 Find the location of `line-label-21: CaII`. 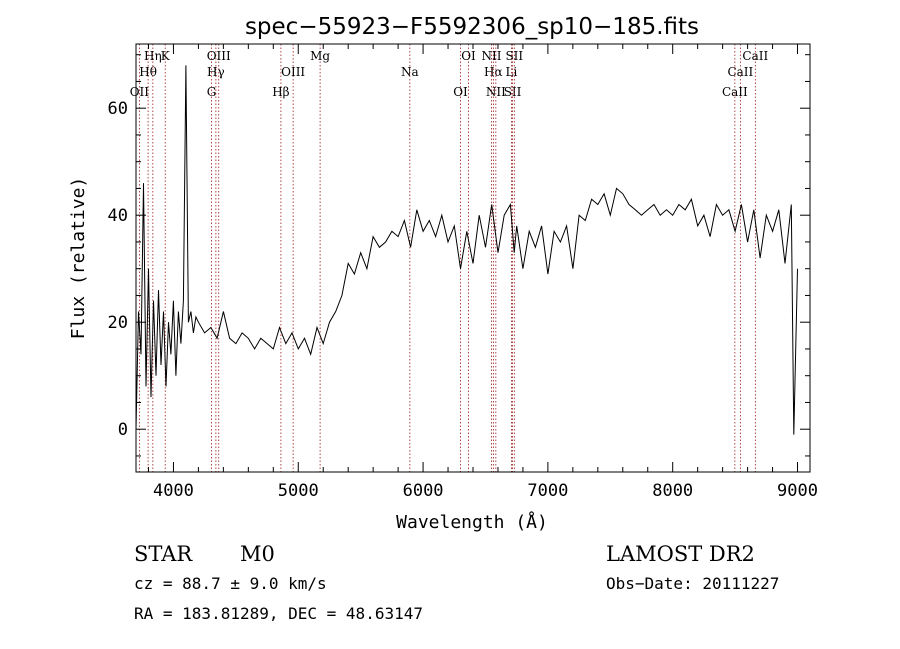

line-label-21: CaII is located at coordinates (755, 56).